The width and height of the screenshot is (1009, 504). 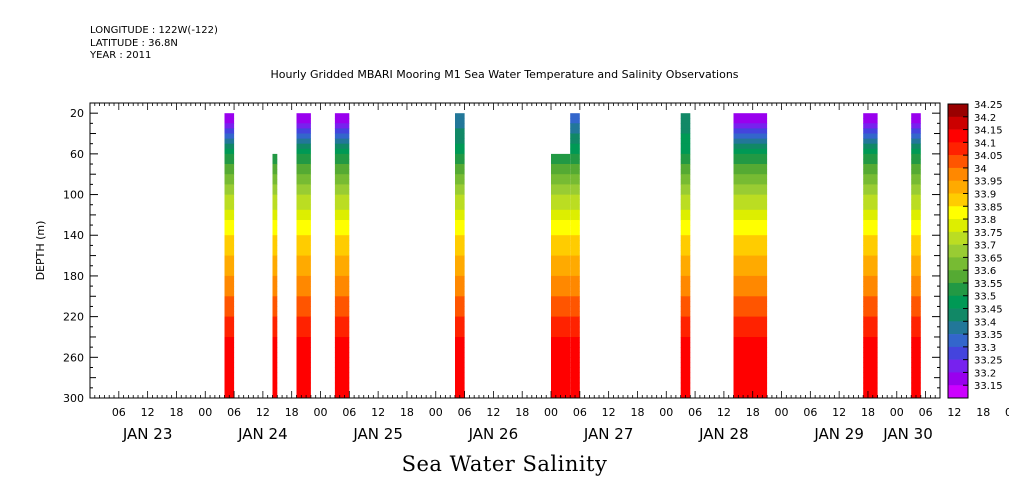 I want to click on x-tick-label: 18, so click(x=522, y=412).